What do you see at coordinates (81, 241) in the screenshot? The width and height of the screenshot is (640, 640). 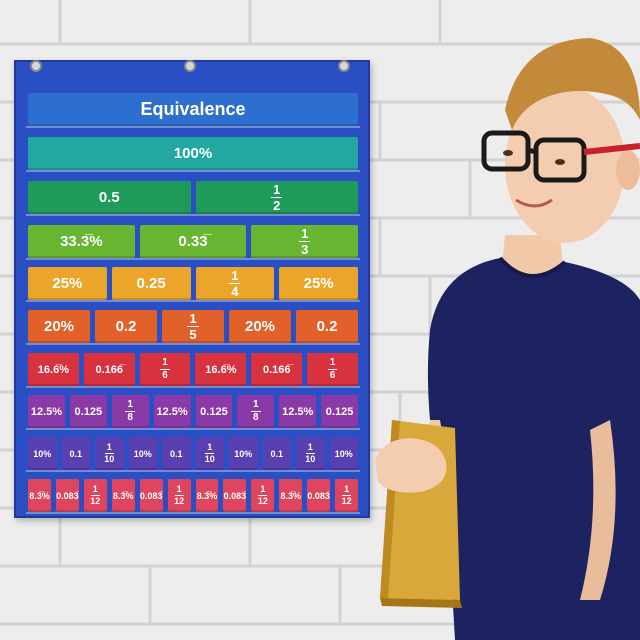 I see `fraction-card: 33.3̅%` at bounding box center [81, 241].